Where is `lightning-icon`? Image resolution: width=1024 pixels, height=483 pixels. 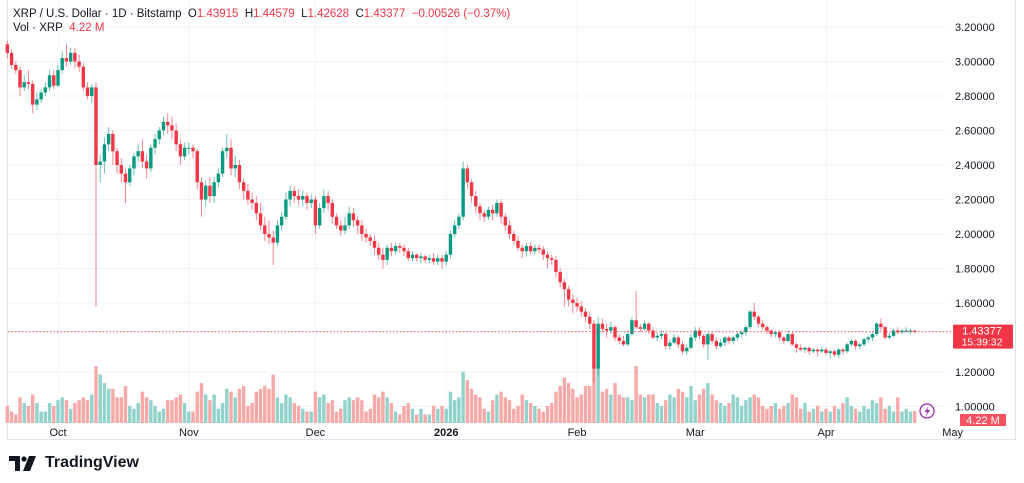
lightning-icon is located at coordinates (927, 411).